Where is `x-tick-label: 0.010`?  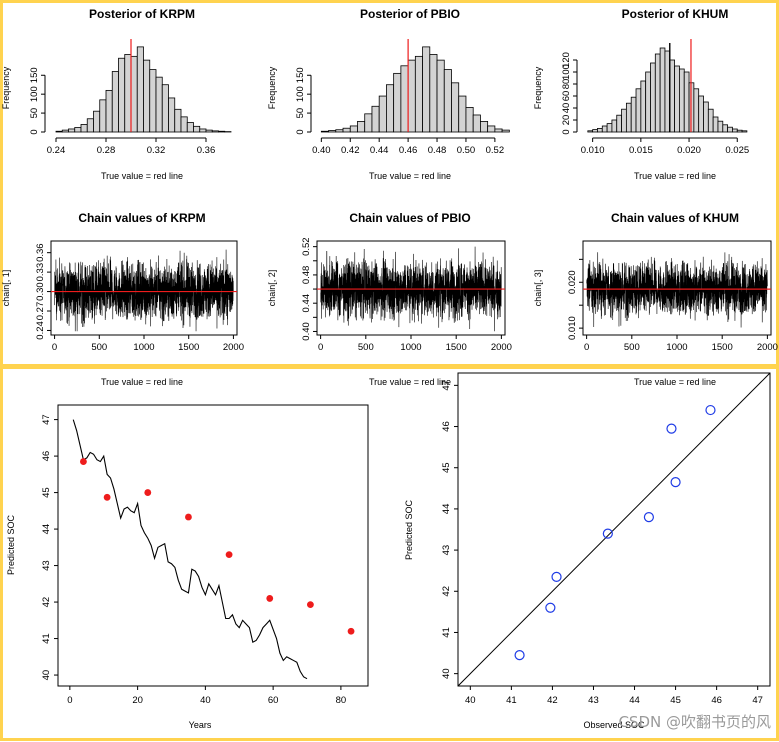 x-tick-label: 0.010 is located at coordinates (593, 150).